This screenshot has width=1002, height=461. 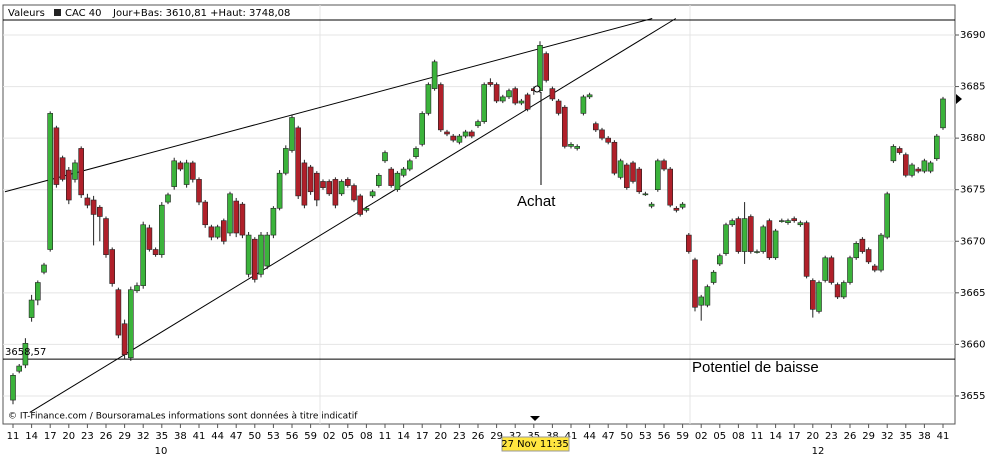 What do you see at coordinates (329, 436) in the screenshot?
I see `x-tick-label: 02` at bounding box center [329, 436].